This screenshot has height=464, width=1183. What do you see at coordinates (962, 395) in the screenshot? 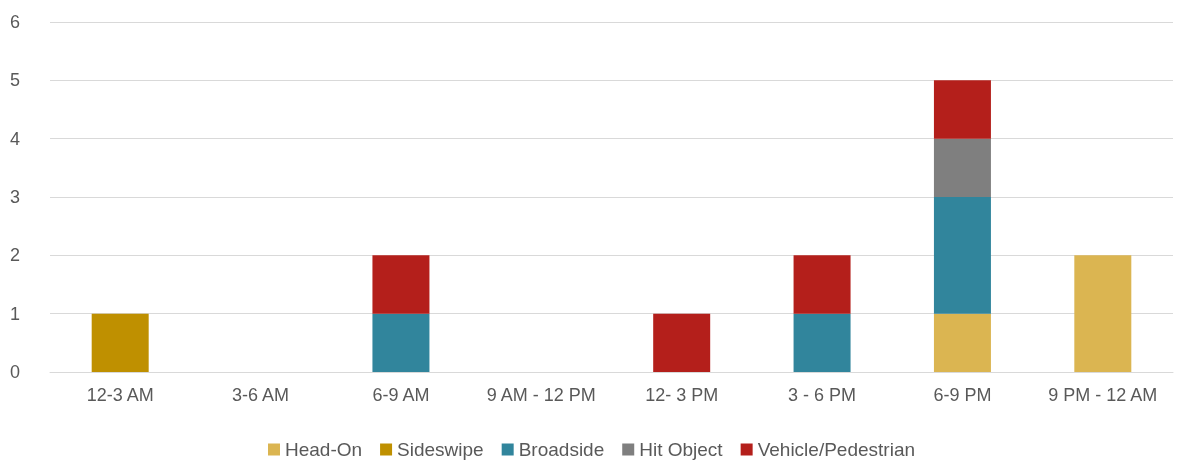
I see `x-tick-label: 6-9 PM` at bounding box center [962, 395].